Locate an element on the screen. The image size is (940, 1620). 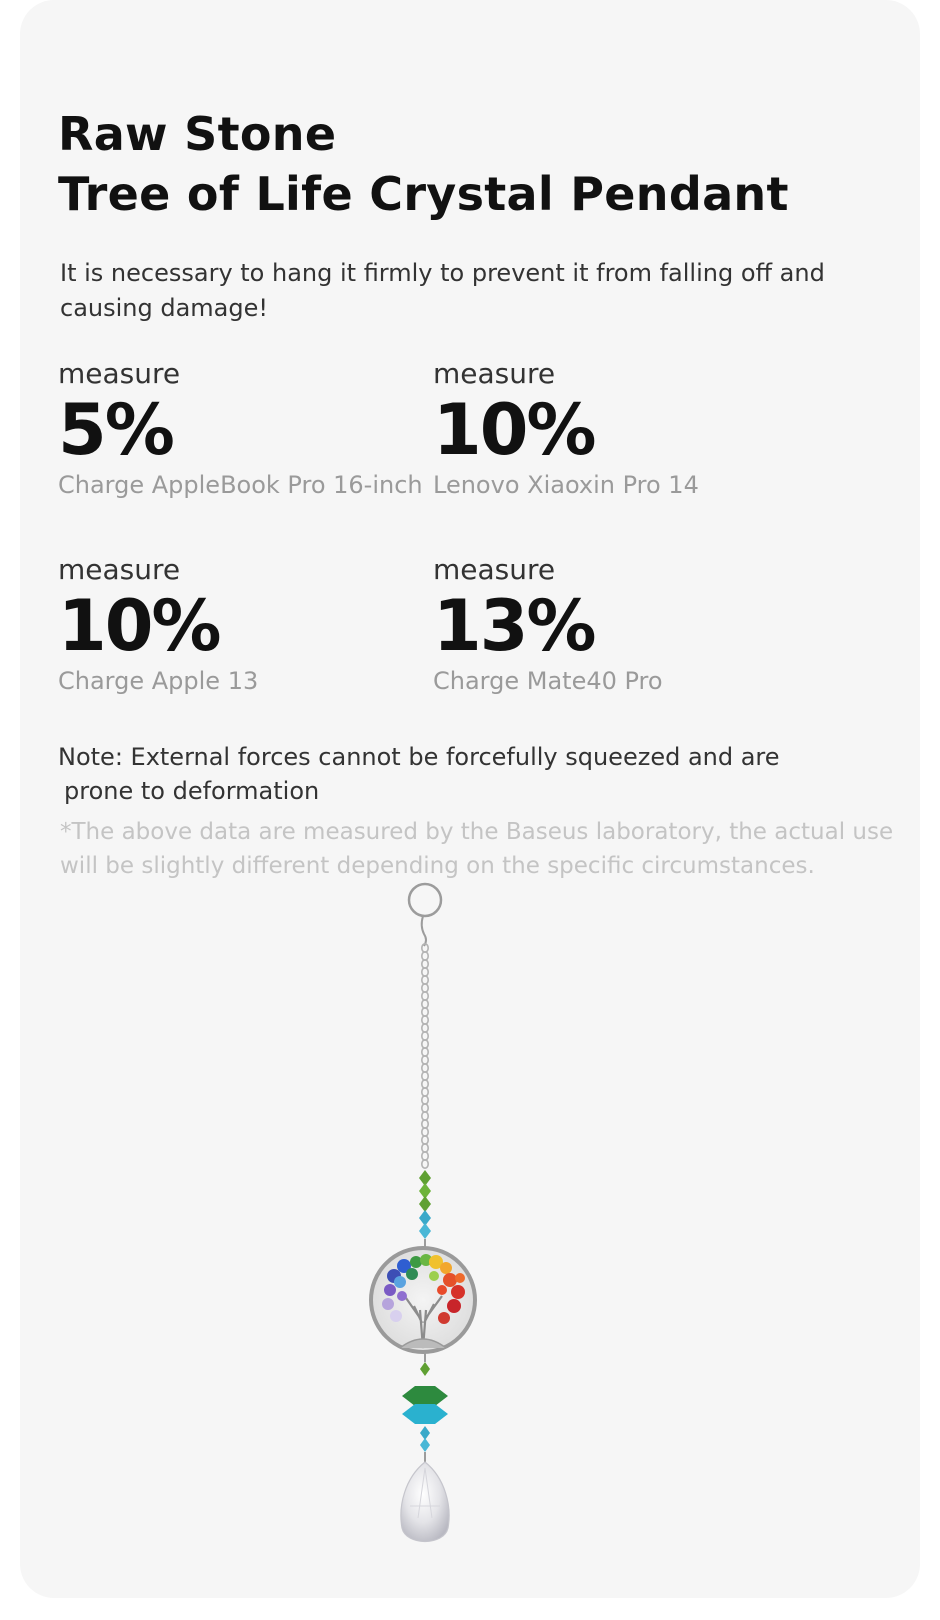
stat-device: Charge AppleBook Pro 16-inch is located at coordinates (240, 485).